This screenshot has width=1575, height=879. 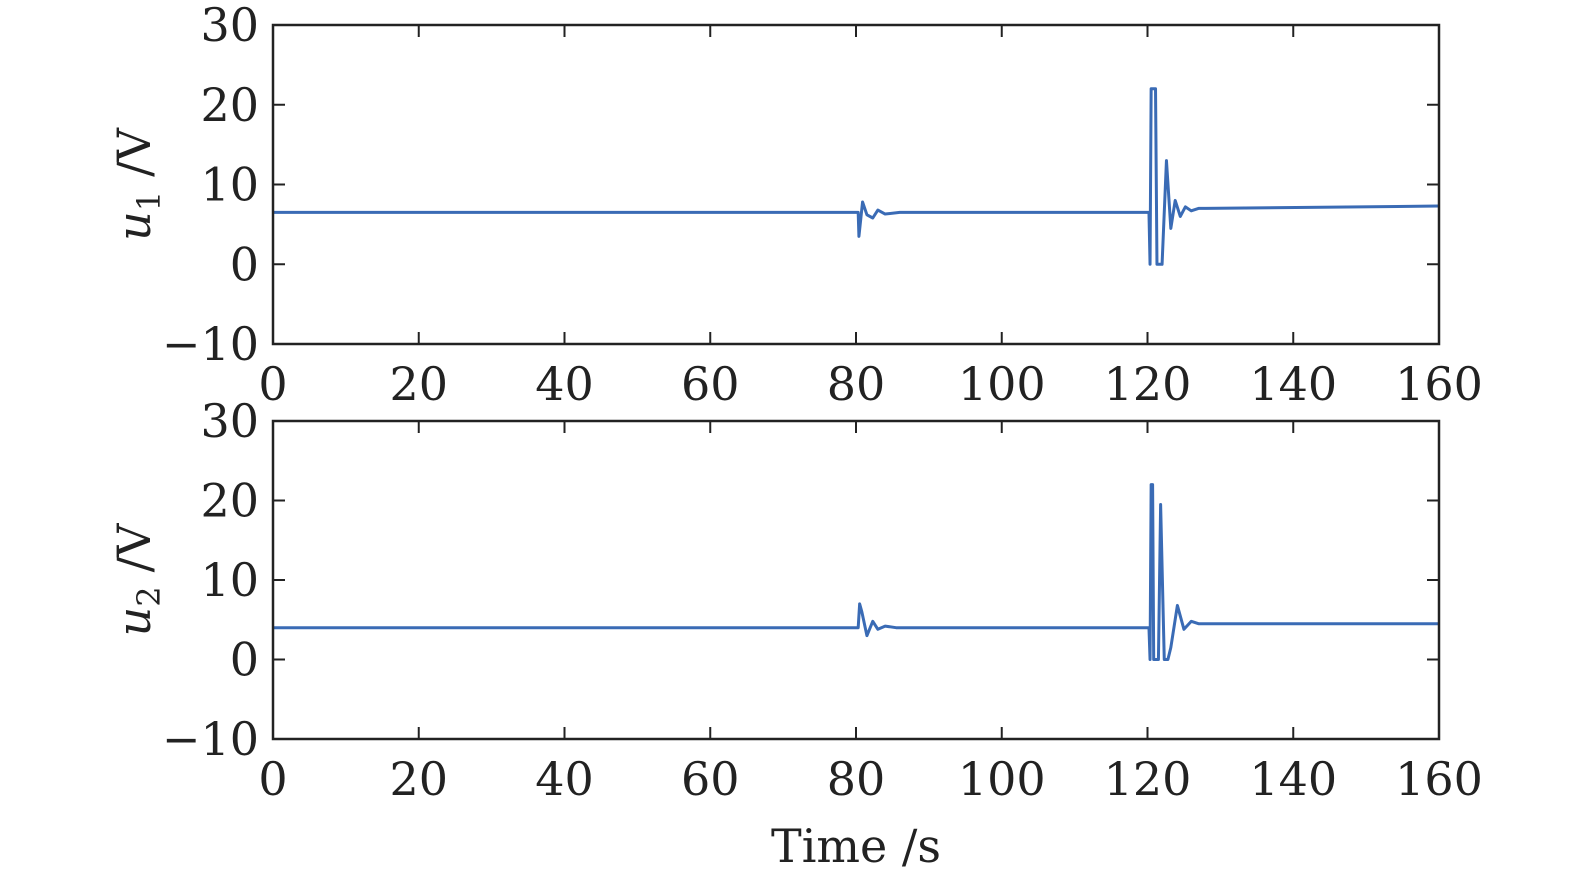 What do you see at coordinates (134, 622) in the screenshot?
I see `subplot-u2-ylabel-symbol: u` at bounding box center [134, 622].